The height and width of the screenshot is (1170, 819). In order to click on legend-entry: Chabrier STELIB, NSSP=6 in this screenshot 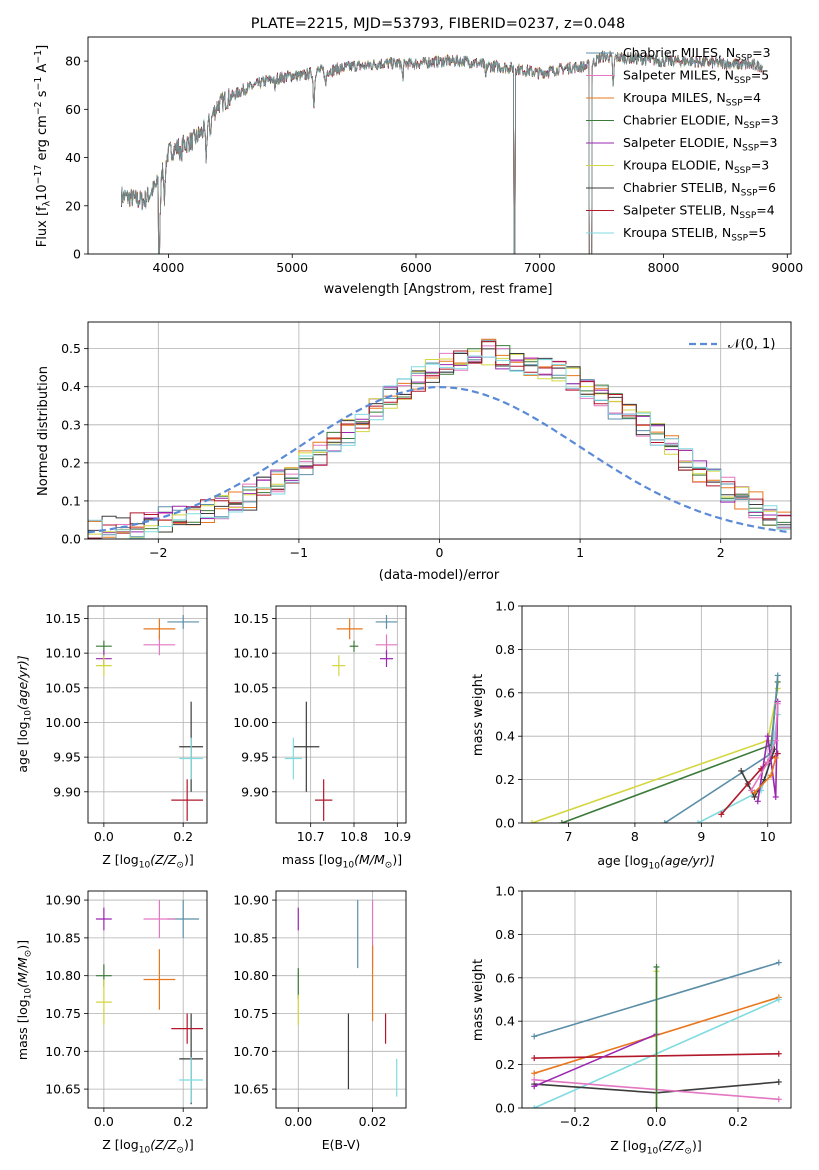, I will do `click(699, 189)`.